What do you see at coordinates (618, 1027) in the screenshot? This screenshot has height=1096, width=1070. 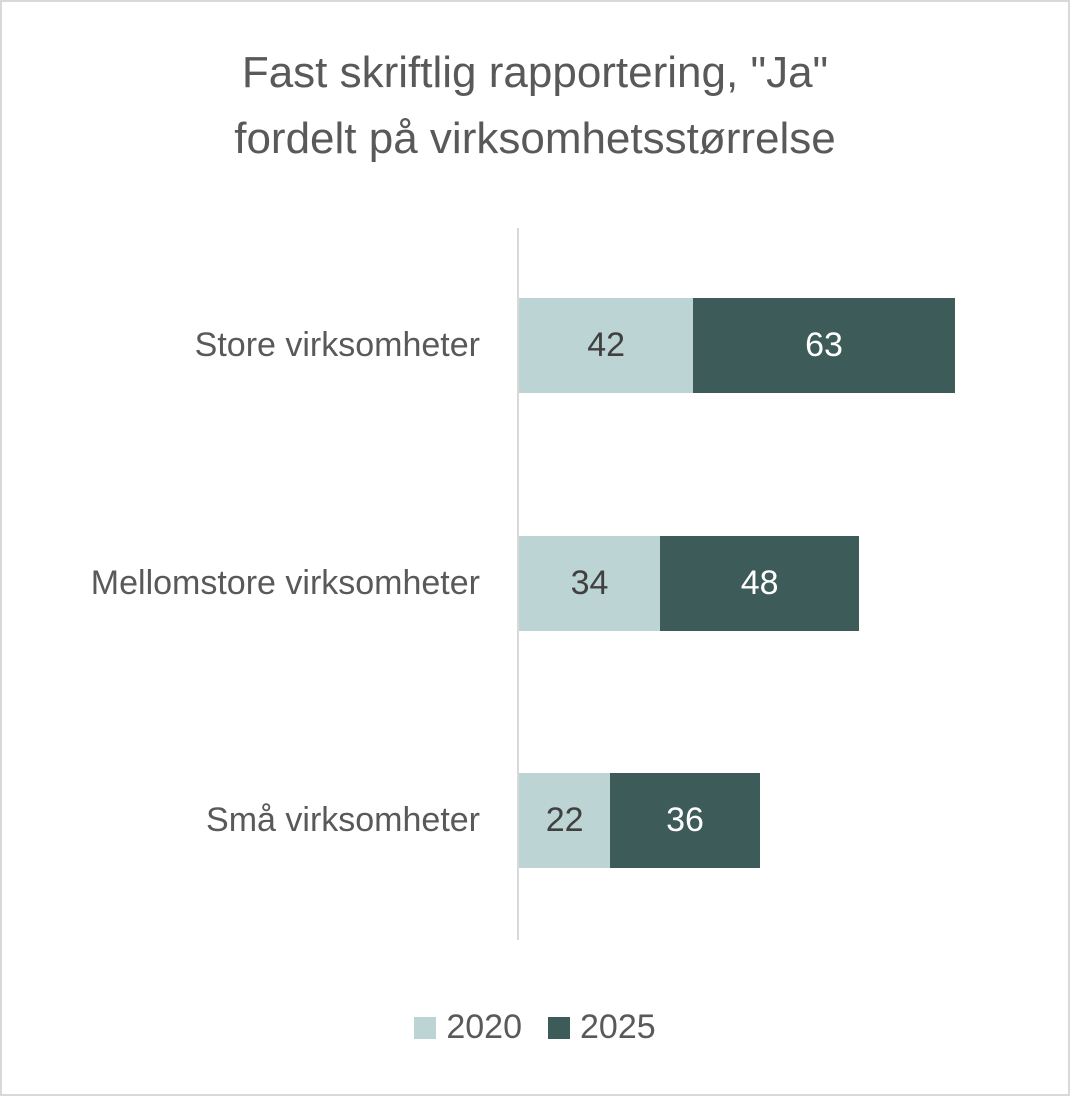 I see `legend-label-2025: 2025` at bounding box center [618, 1027].